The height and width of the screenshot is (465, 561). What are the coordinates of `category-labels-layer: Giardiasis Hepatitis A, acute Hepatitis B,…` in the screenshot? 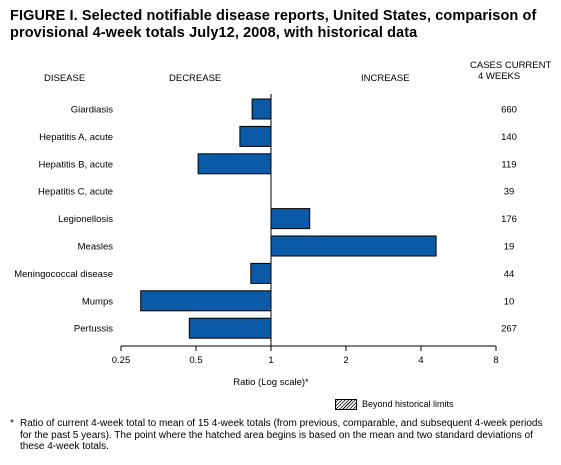 It's located at (63, 220).